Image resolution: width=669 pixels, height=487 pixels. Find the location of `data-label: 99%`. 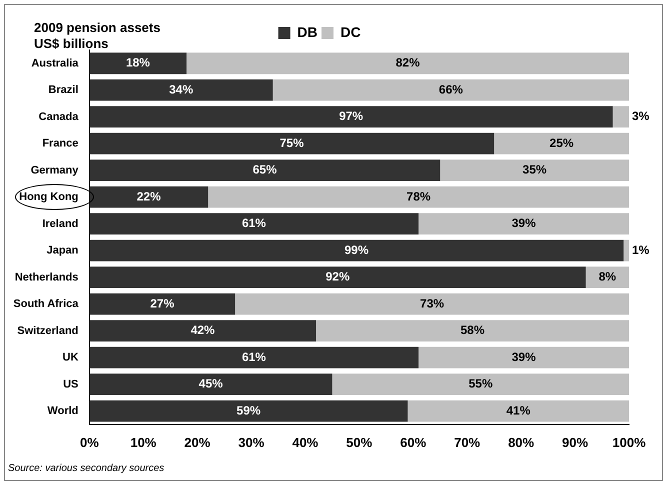

data-label: 99% is located at coordinates (356, 249).